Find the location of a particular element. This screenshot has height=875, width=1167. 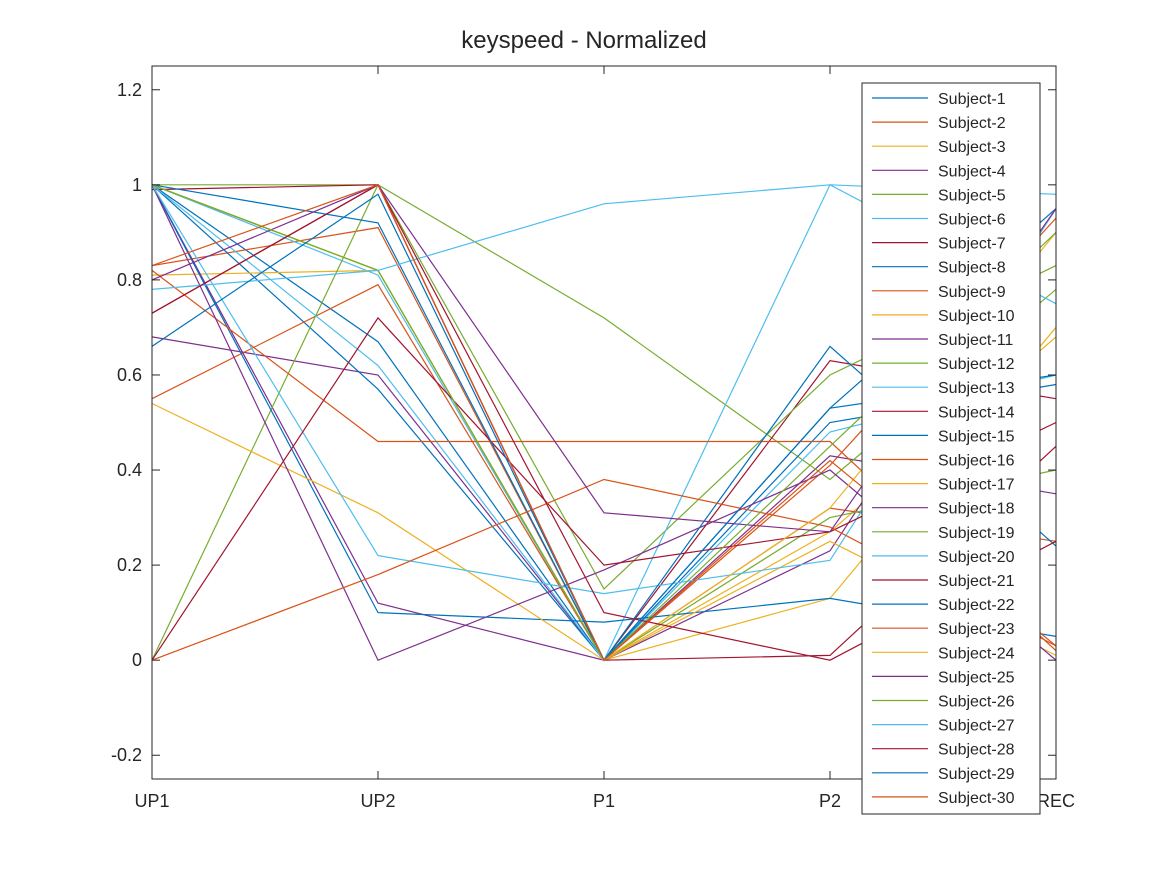

legend-label: Subject-9 is located at coordinates (972, 292).